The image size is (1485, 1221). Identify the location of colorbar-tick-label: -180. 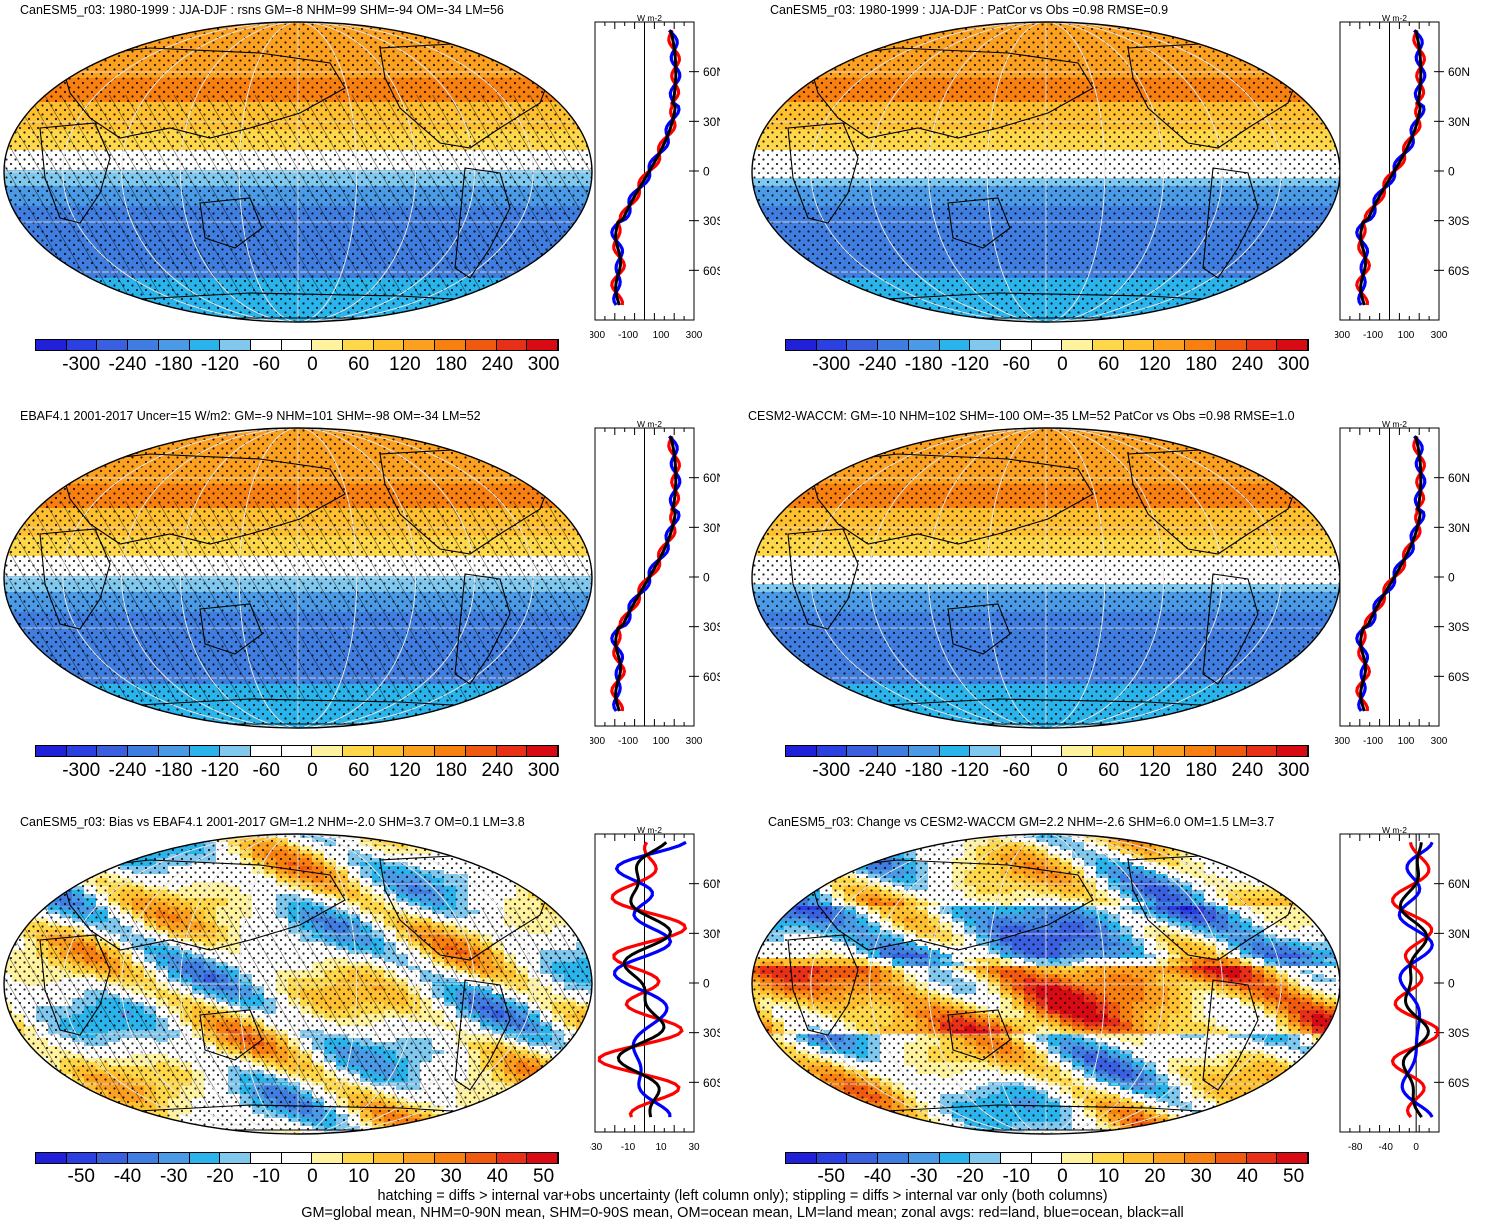
(923, 364).